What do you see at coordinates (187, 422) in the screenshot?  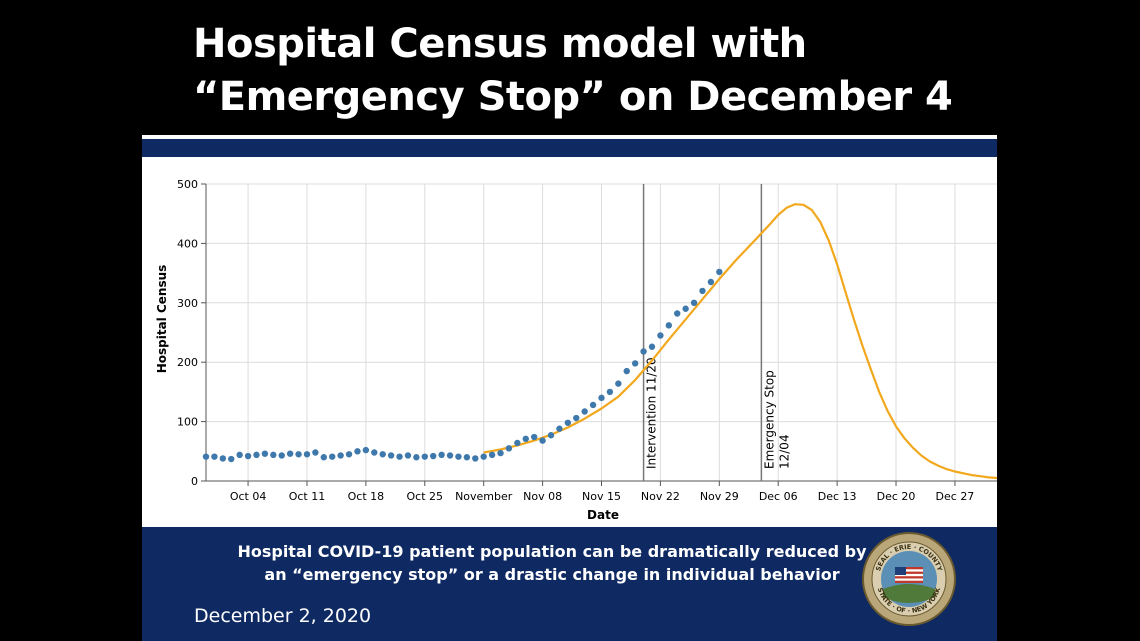 I see `y-tick-label: 100` at bounding box center [187, 422].